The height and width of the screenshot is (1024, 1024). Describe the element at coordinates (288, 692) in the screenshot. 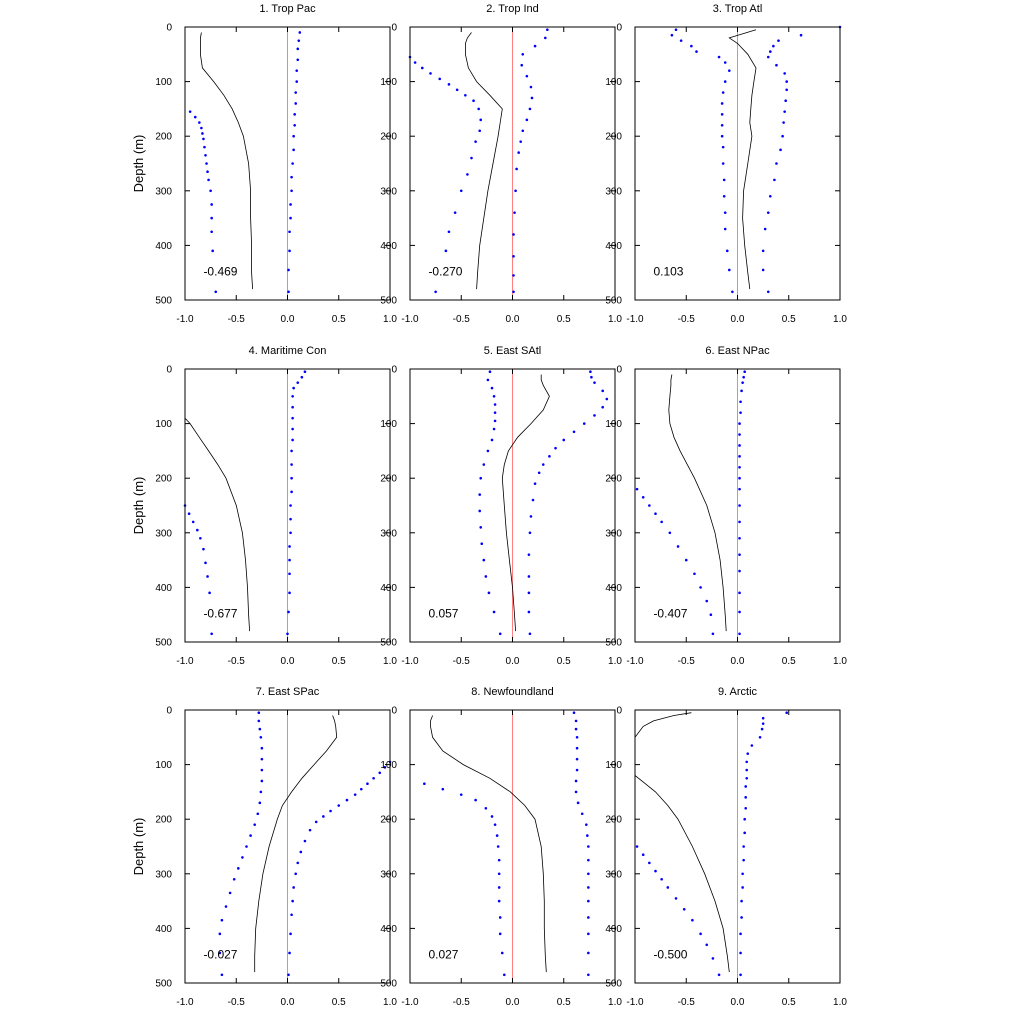

I see `panel-title: 7. East SPac` at that location.